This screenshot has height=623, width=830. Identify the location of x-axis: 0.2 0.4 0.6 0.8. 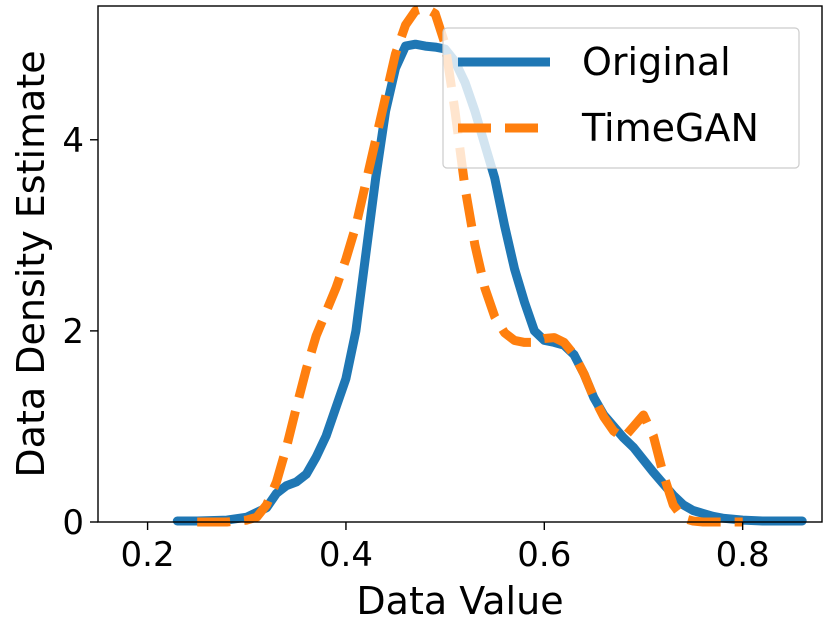
(445, 548).